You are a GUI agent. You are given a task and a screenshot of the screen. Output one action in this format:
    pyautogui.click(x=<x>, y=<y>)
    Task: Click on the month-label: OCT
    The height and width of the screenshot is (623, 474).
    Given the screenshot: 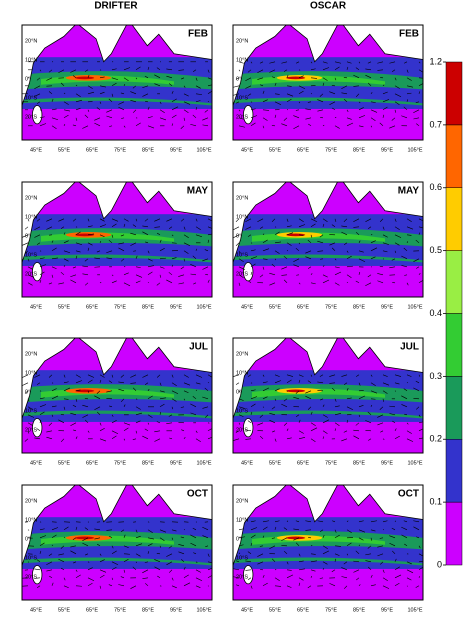 What is the action you would take?
    pyautogui.click(x=197, y=494)
    